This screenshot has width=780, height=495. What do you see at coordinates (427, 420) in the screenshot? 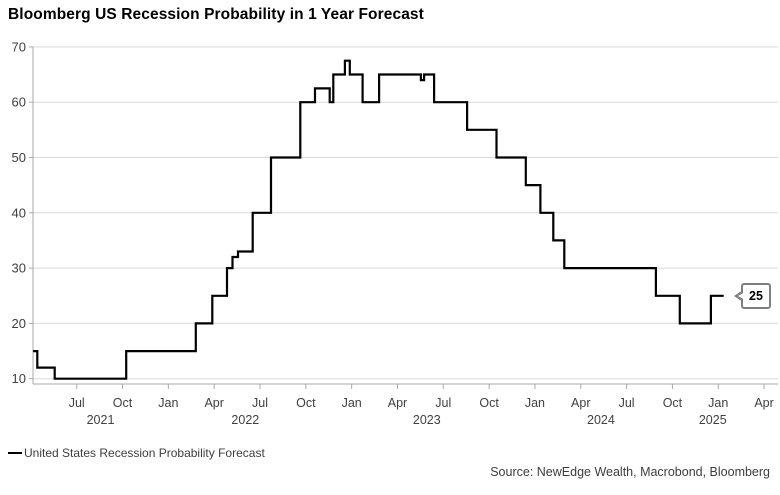
I see `year-label: 2023` at bounding box center [427, 420].